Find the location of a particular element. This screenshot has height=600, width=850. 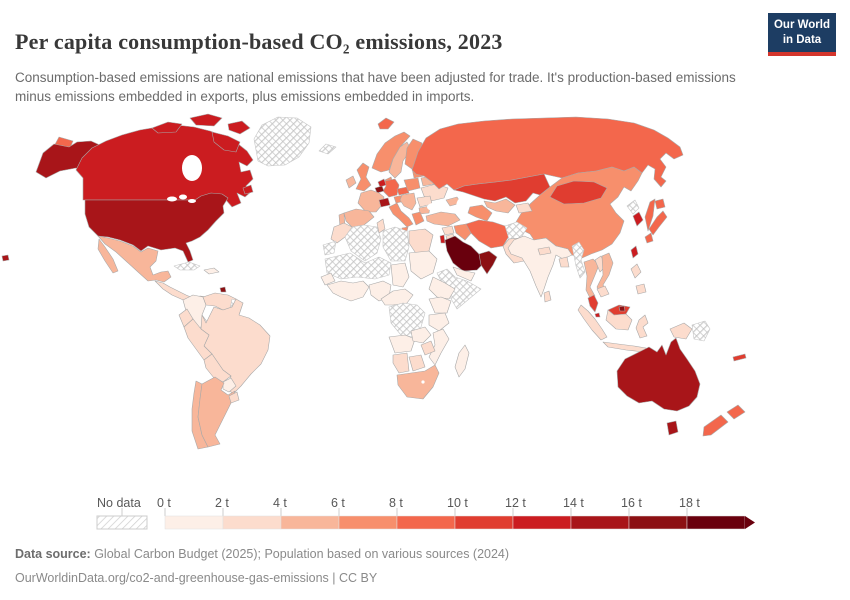

country-paraguay is located at coordinates (229, 385).